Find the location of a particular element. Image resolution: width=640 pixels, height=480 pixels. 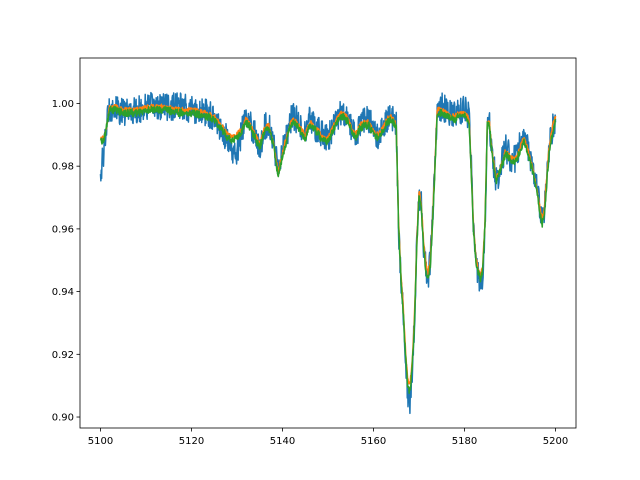

x-tick-label: 5160 is located at coordinates (373, 441).